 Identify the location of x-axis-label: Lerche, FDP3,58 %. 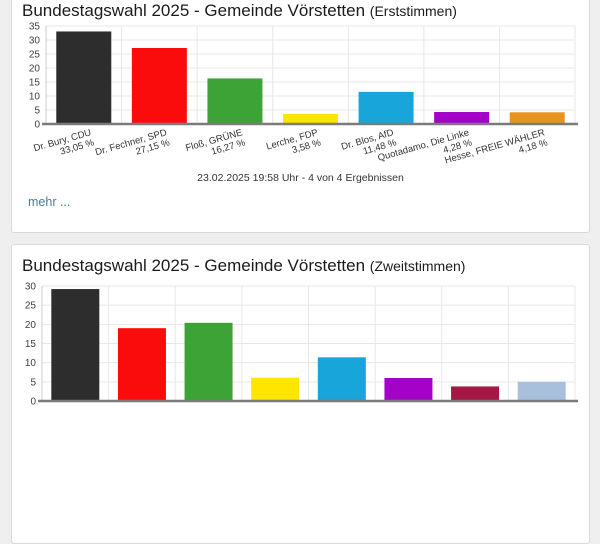
(294, 145).